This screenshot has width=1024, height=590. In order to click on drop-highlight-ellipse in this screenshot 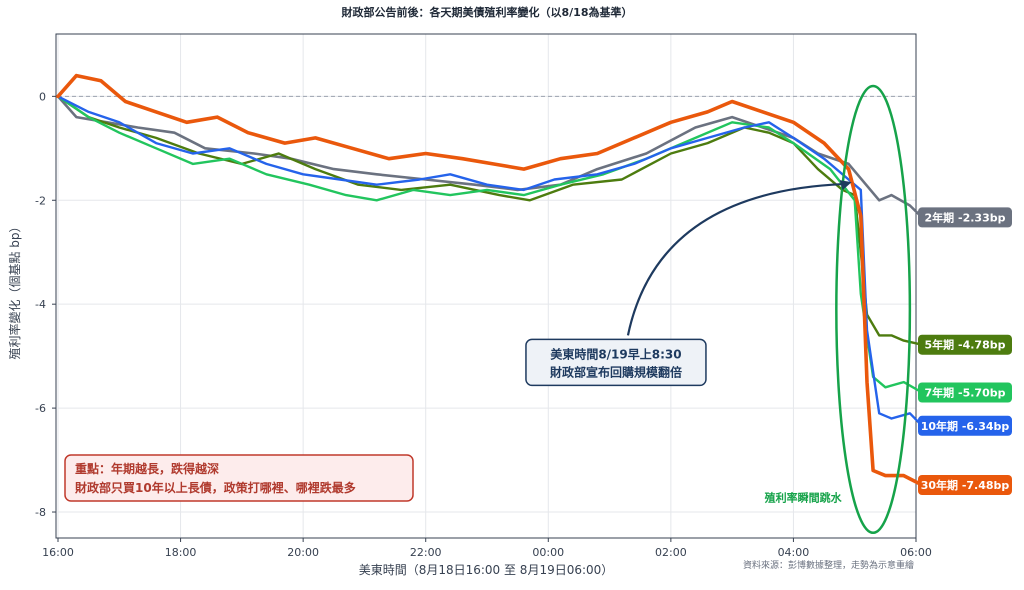, I will do `click(873, 309)`.